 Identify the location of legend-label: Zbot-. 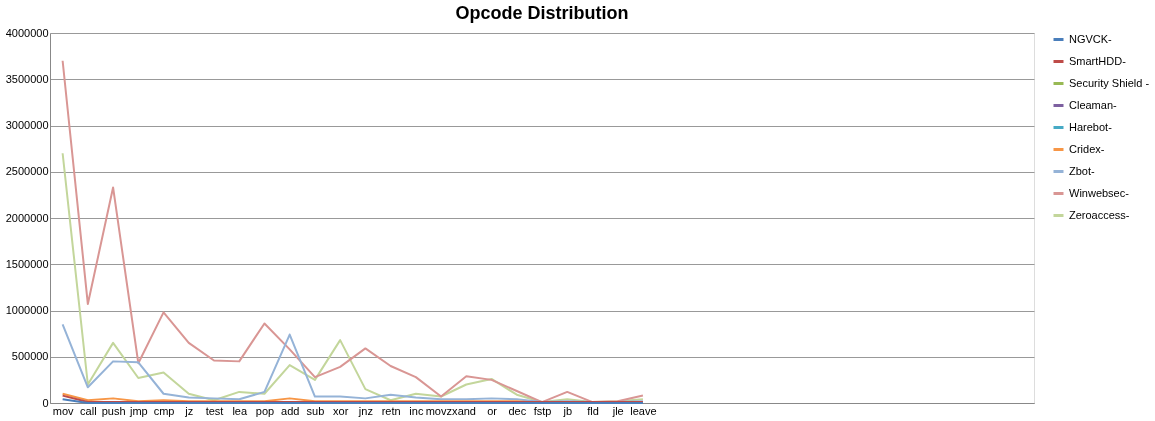
(1082, 170).